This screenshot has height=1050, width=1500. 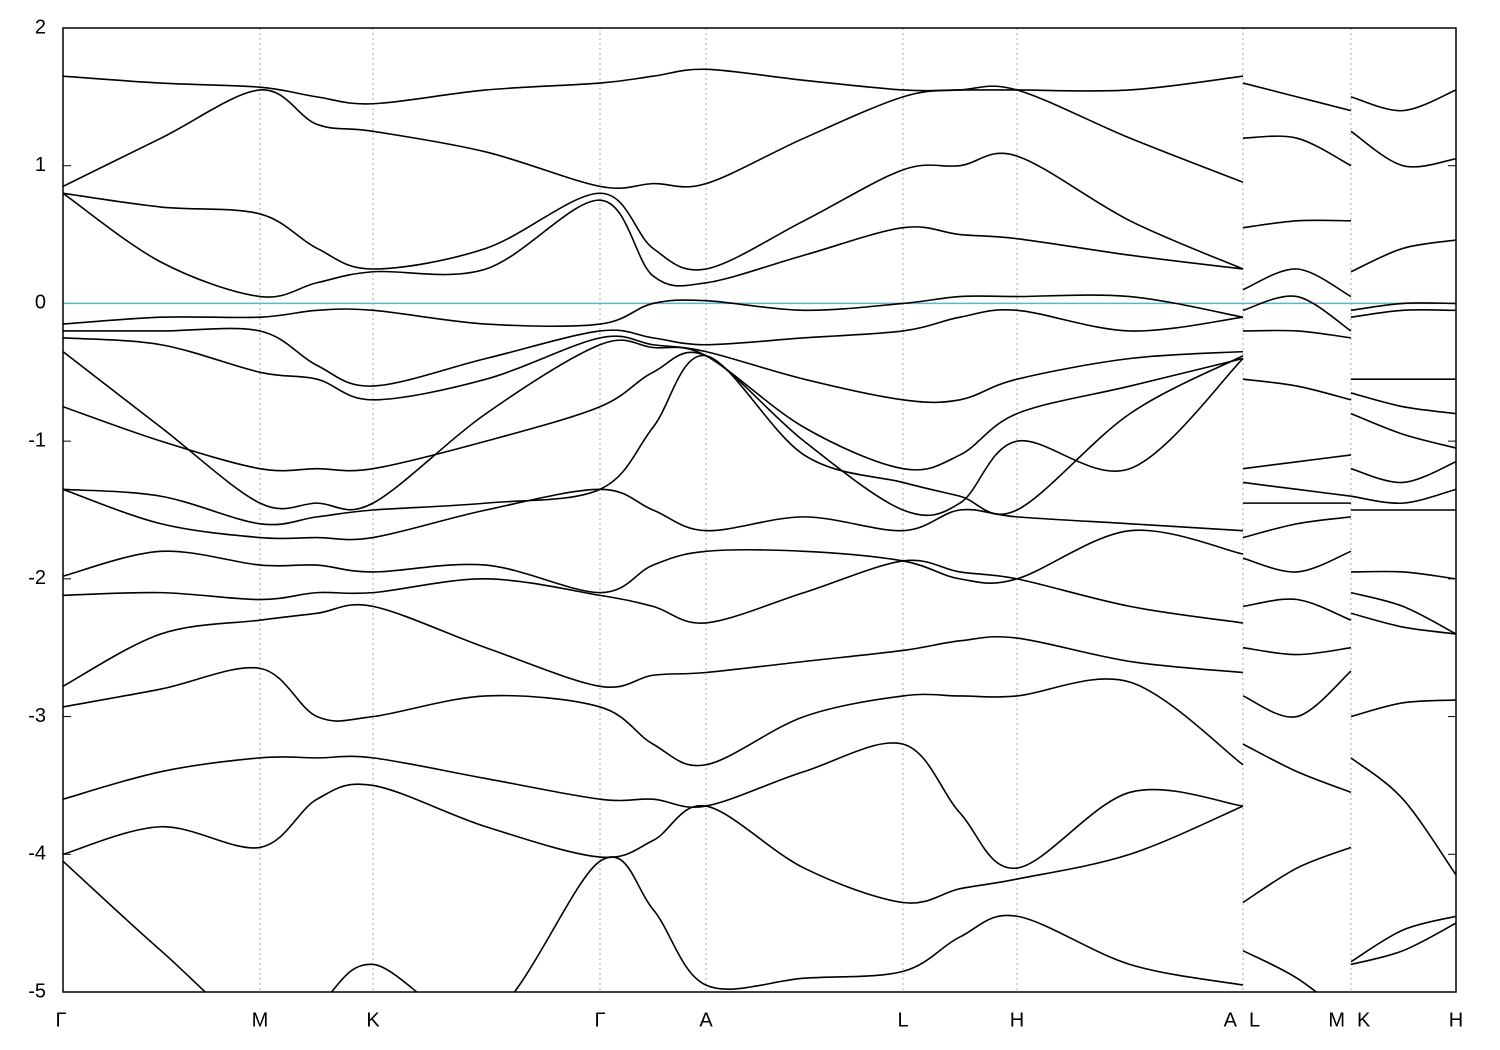 What do you see at coordinates (37, 716) in the screenshot?
I see `y-tick-label: -3` at bounding box center [37, 716].